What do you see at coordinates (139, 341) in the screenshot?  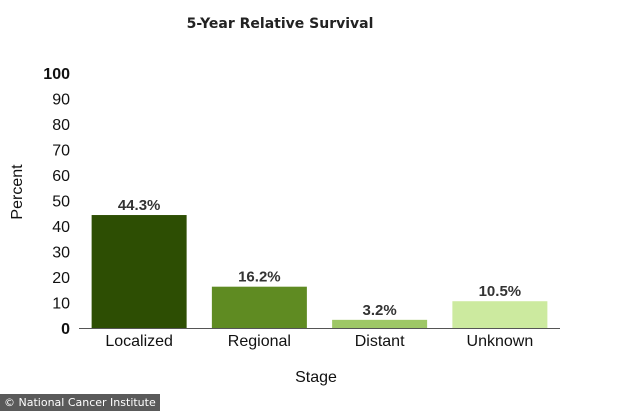 I see `category-label: Localized` at bounding box center [139, 341].